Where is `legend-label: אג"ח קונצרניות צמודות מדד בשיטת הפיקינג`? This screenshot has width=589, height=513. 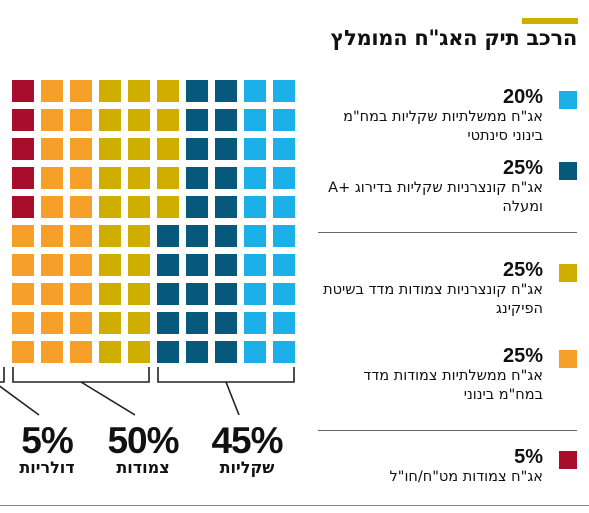
legend-label: אג"ח קונצרניות צמודות מדד בשיטת הפיקינג is located at coordinates (433, 299).